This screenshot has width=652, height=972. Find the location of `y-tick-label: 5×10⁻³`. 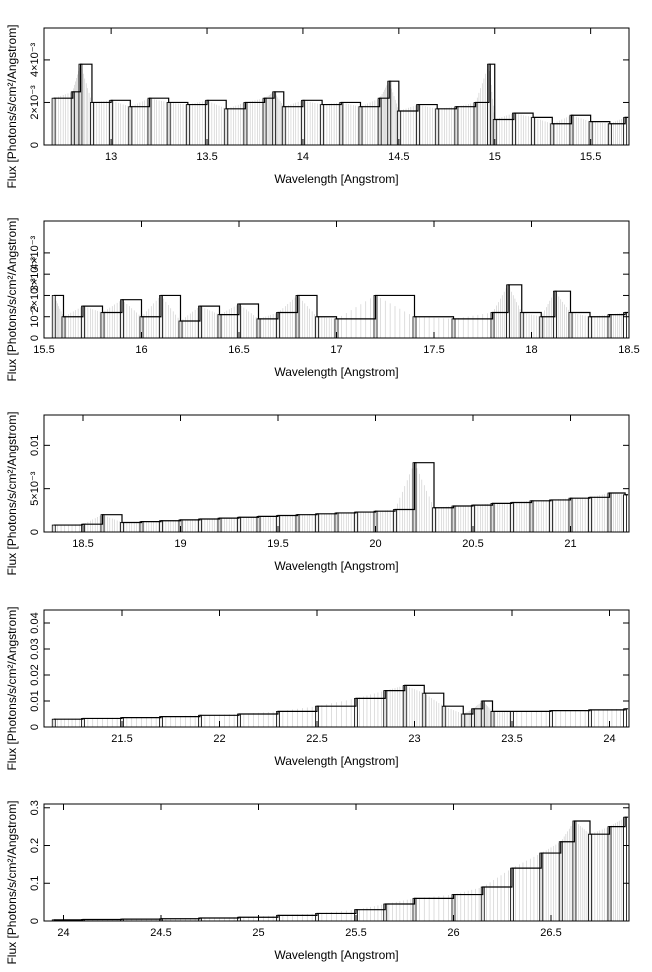

y-tick-label: 5×10⁻³ is located at coordinates (35, 488).